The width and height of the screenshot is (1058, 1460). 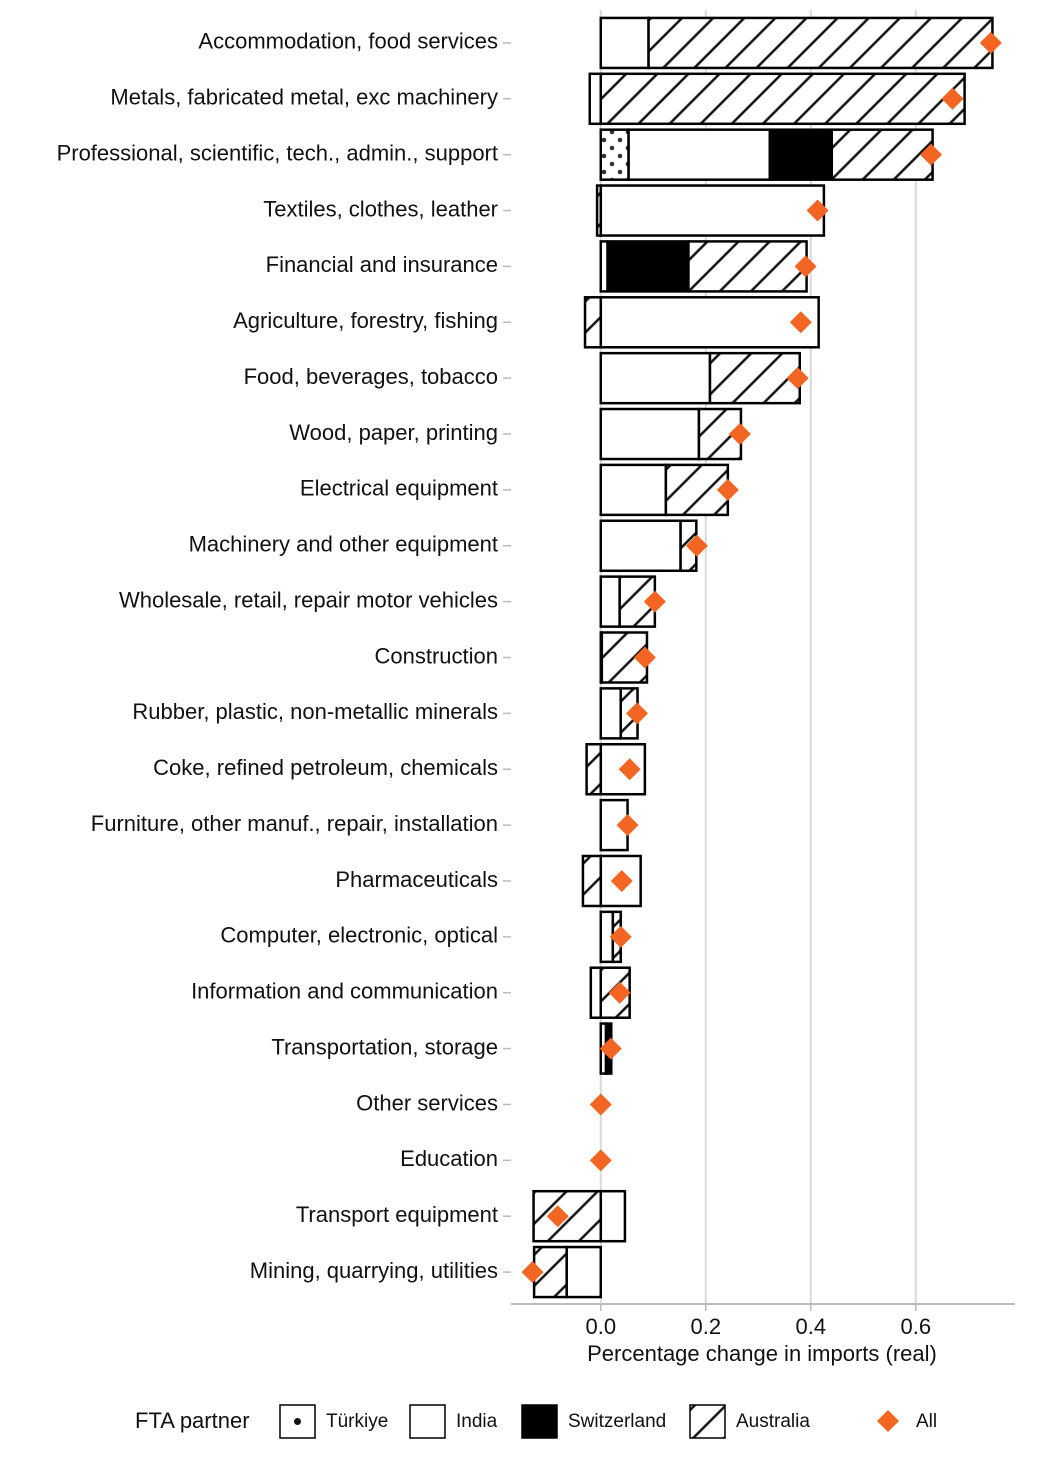 What do you see at coordinates (382, 264) in the screenshot?
I see `y-tick-label: Financial and insurance` at bounding box center [382, 264].